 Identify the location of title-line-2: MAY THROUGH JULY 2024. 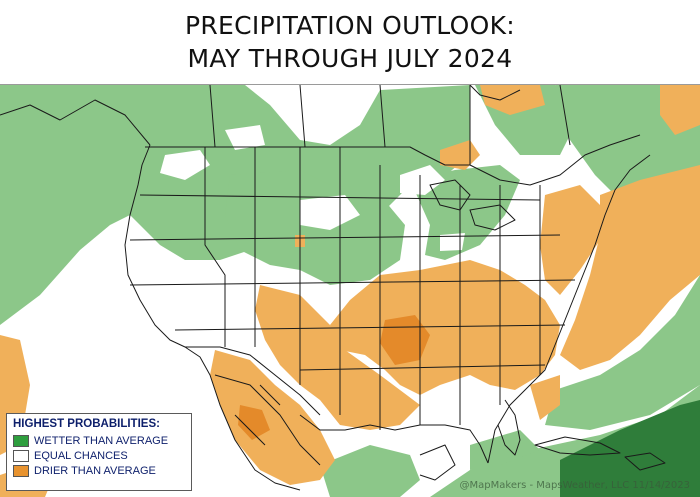
(350, 58).